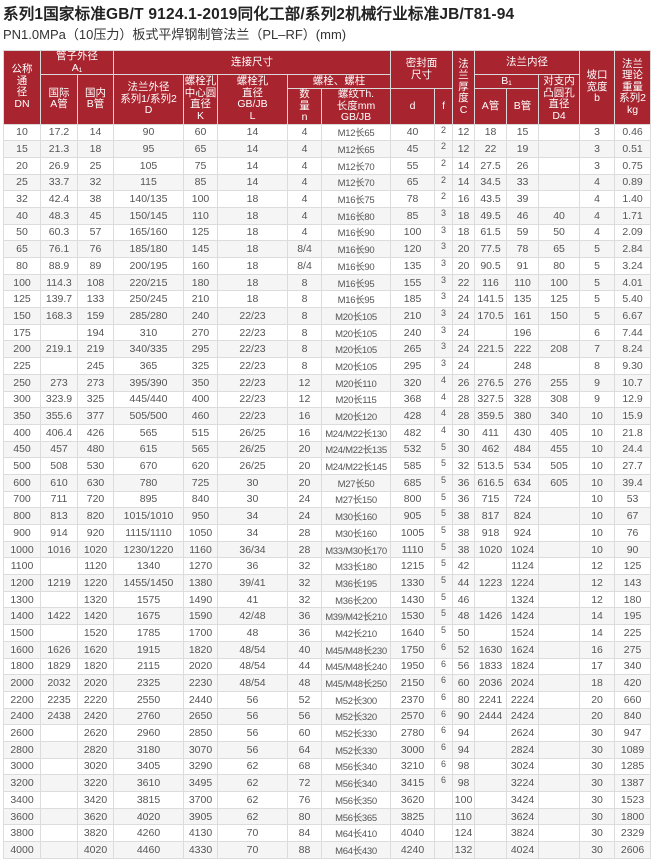  Describe the element at coordinates (633, 466) in the screenshot. I see `cell-kg: 27.7` at that location.